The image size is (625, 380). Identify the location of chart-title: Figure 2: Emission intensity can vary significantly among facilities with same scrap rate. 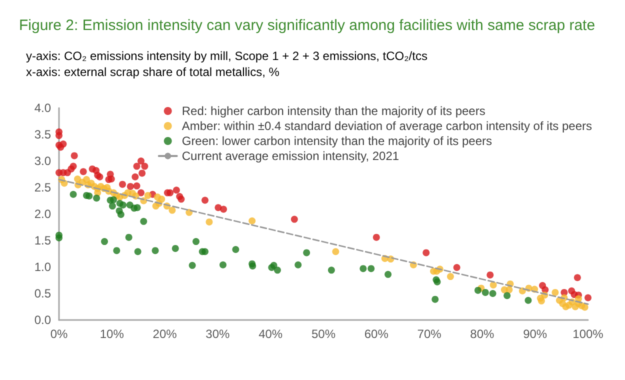
(307, 25).